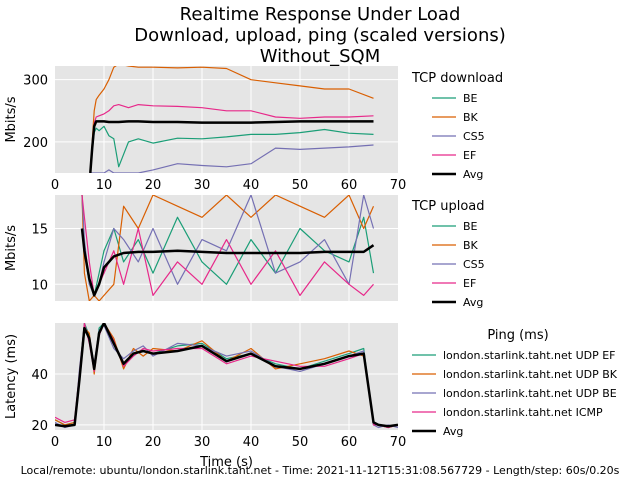 The image size is (640, 480). I want to click on title-line-3: Without_SQM, so click(320, 56).